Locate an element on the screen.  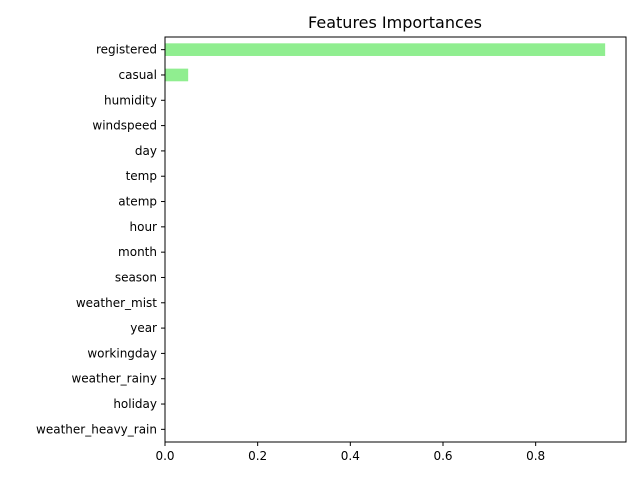
chart-title: Features Importances is located at coordinates (395, 22).